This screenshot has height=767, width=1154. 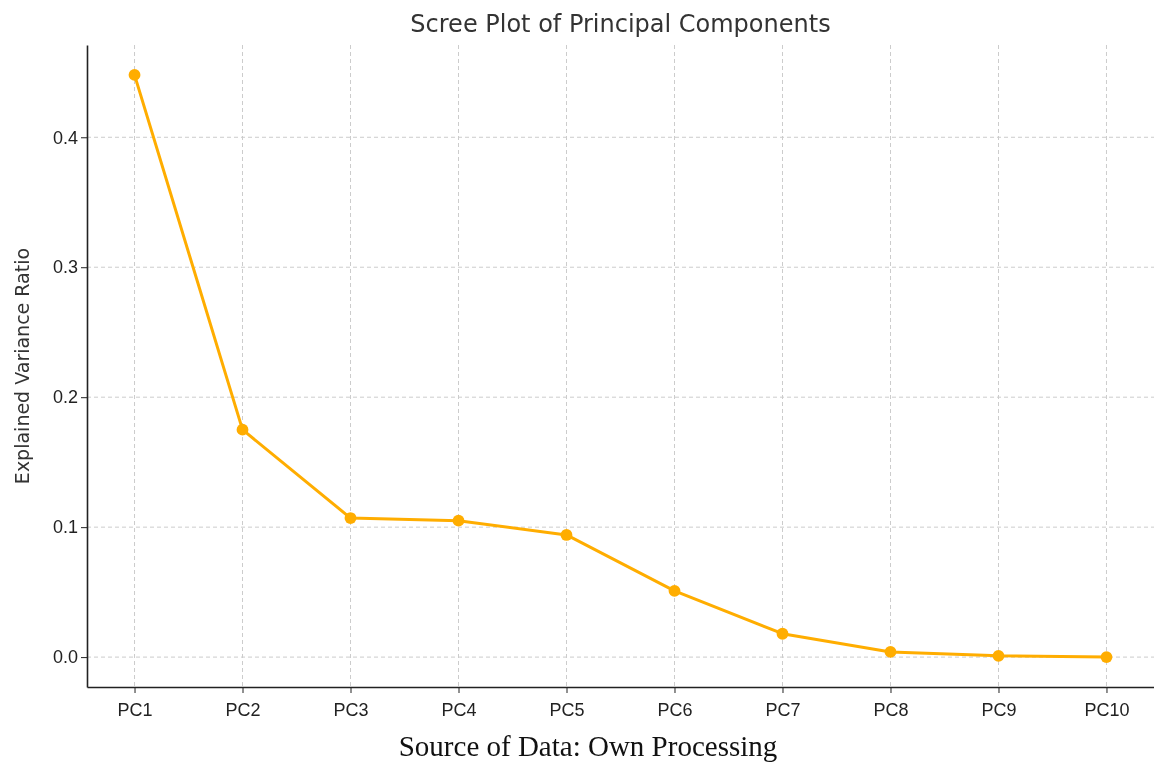 What do you see at coordinates (783, 709) in the screenshot?
I see `x-tick-label: PC7` at bounding box center [783, 709].